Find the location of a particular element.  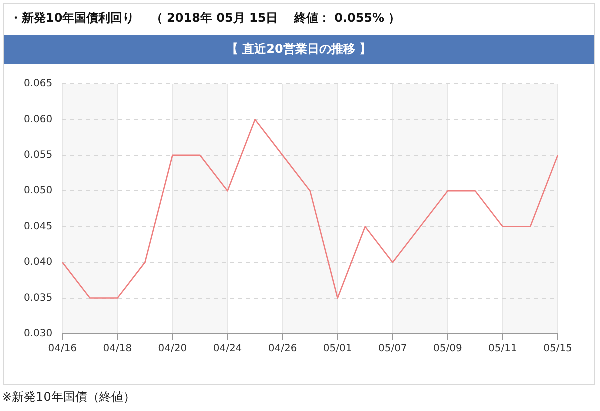

x-tick-label: 04/16 is located at coordinates (63, 349).